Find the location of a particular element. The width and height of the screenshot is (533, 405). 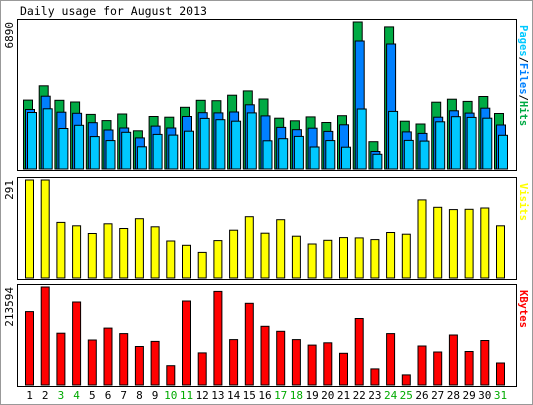

x-tick-label: 2 is located at coordinates (45, 395).